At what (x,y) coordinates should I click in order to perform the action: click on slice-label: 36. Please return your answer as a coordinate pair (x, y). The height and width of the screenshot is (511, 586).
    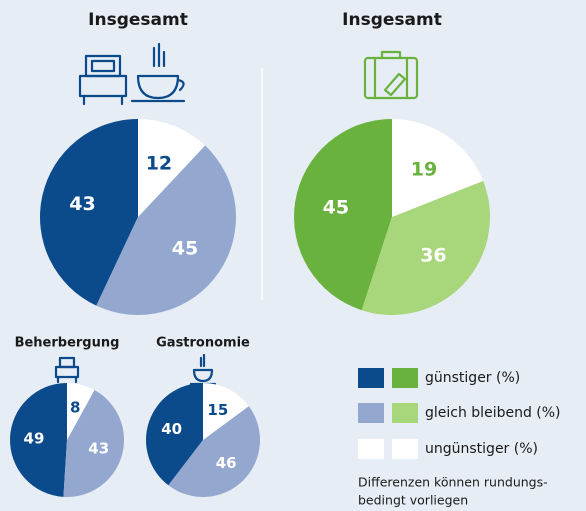
    Looking at the image, I should click on (433, 255).